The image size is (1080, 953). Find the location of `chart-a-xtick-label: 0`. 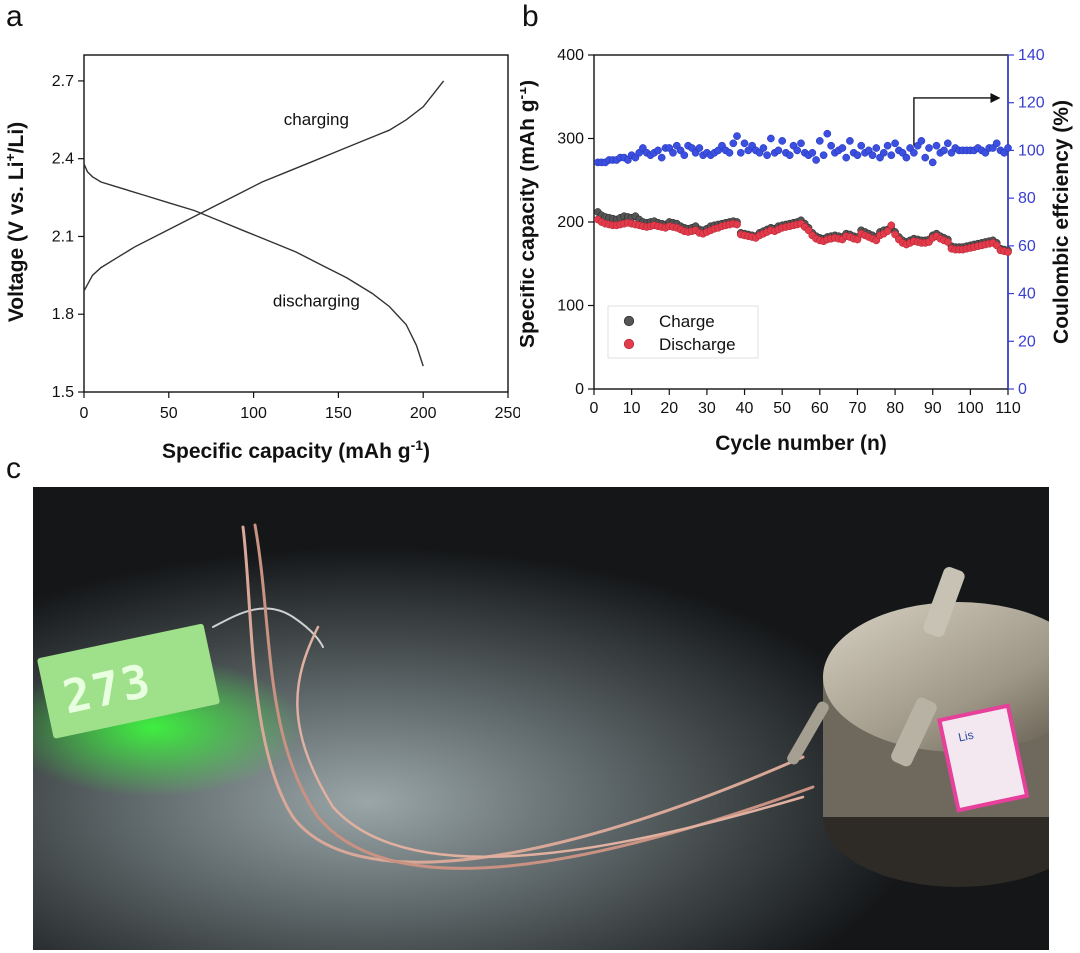

chart-a-xtick-label: 0 is located at coordinates (84, 413).